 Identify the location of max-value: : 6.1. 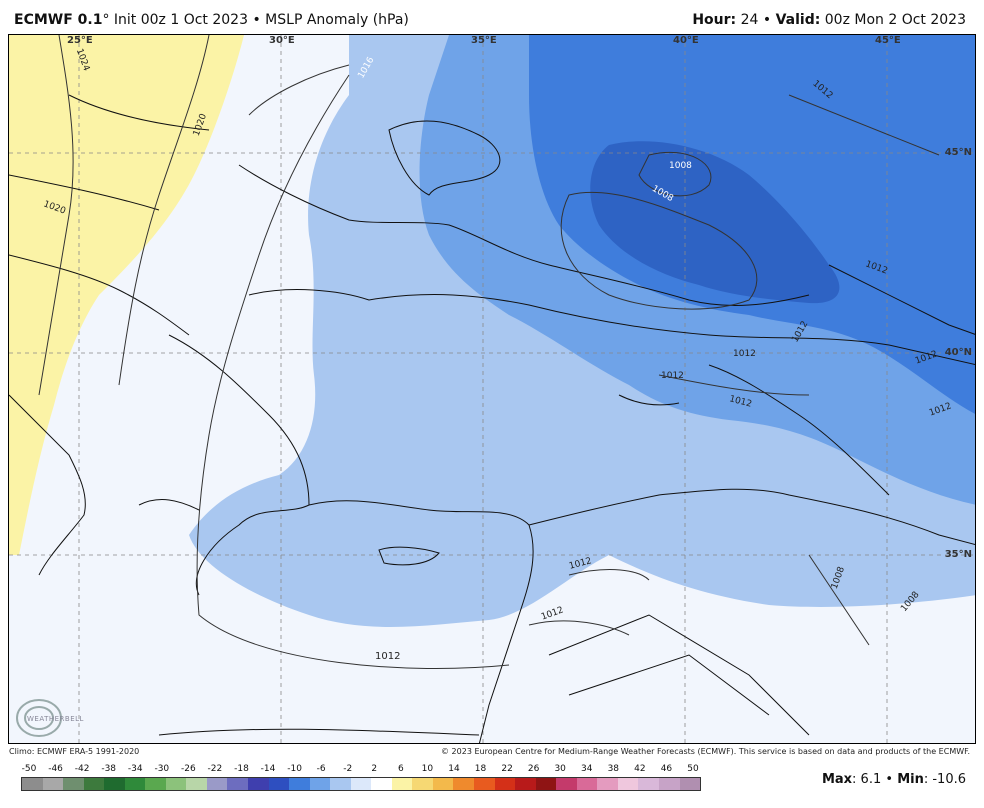
(867, 779).